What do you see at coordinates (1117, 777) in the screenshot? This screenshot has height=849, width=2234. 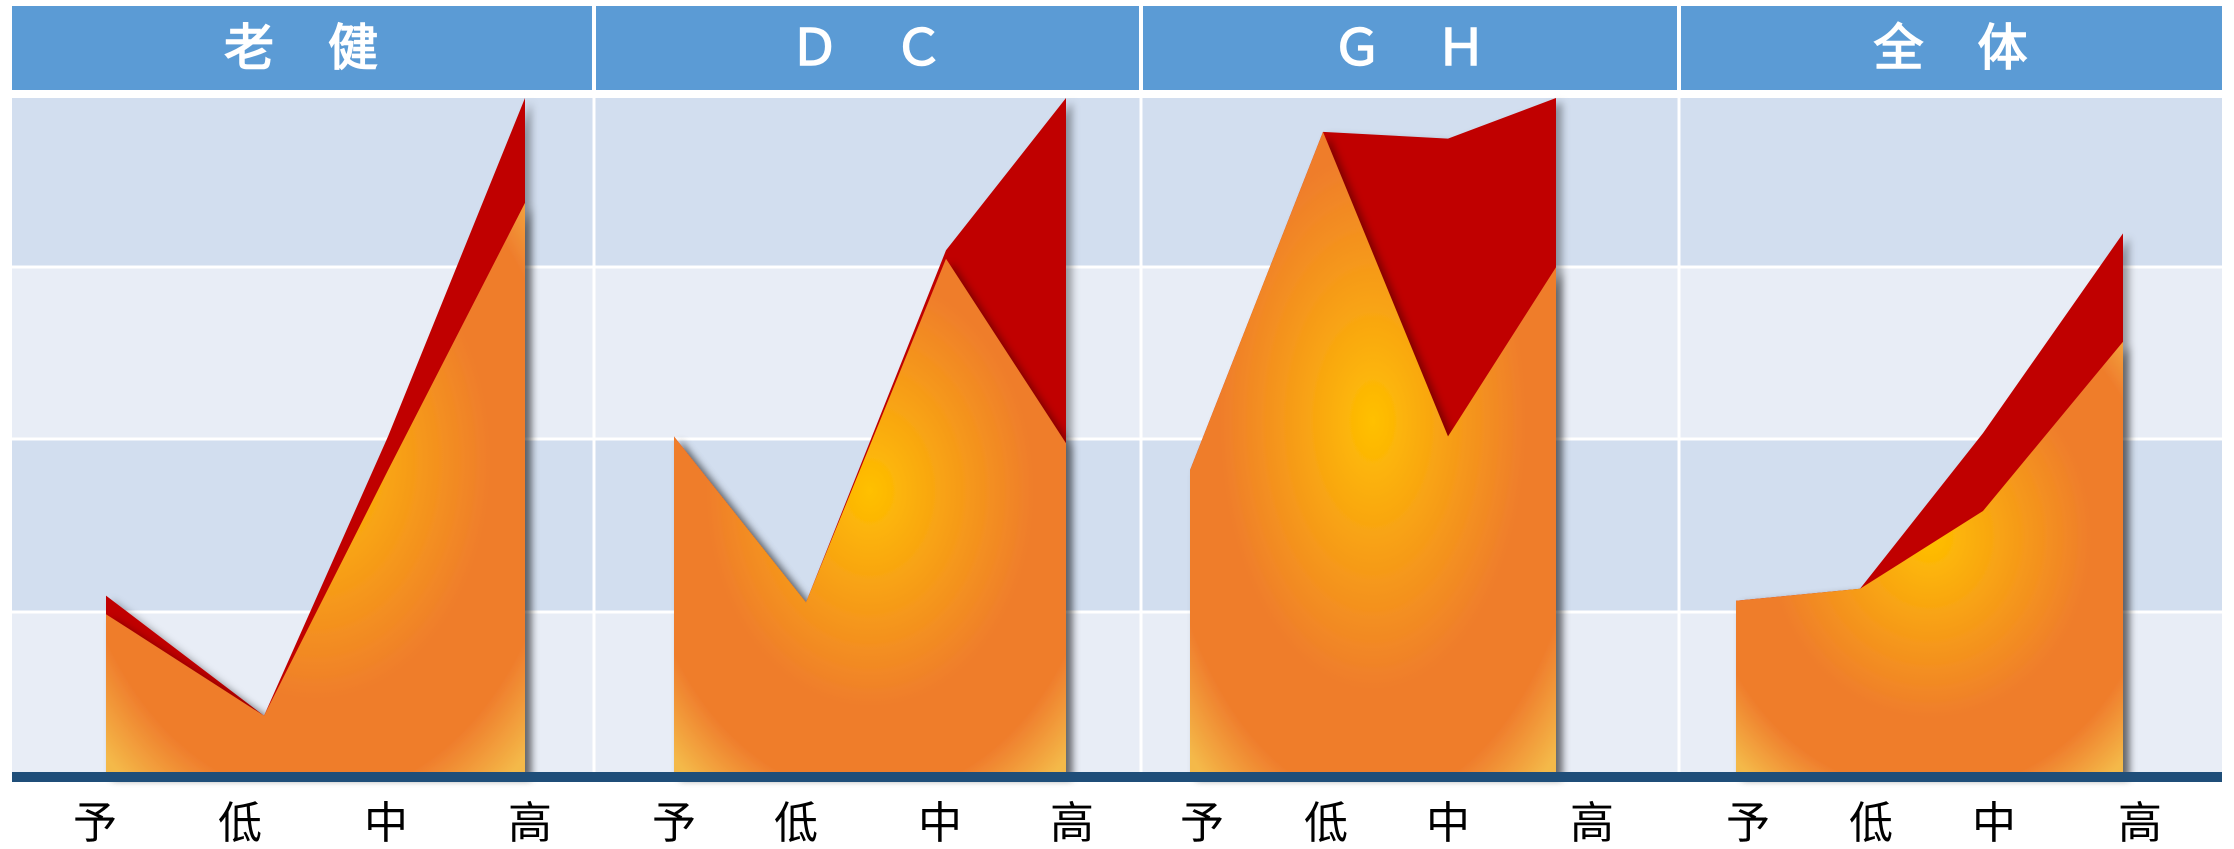 I see `x-axis-baseline` at bounding box center [1117, 777].